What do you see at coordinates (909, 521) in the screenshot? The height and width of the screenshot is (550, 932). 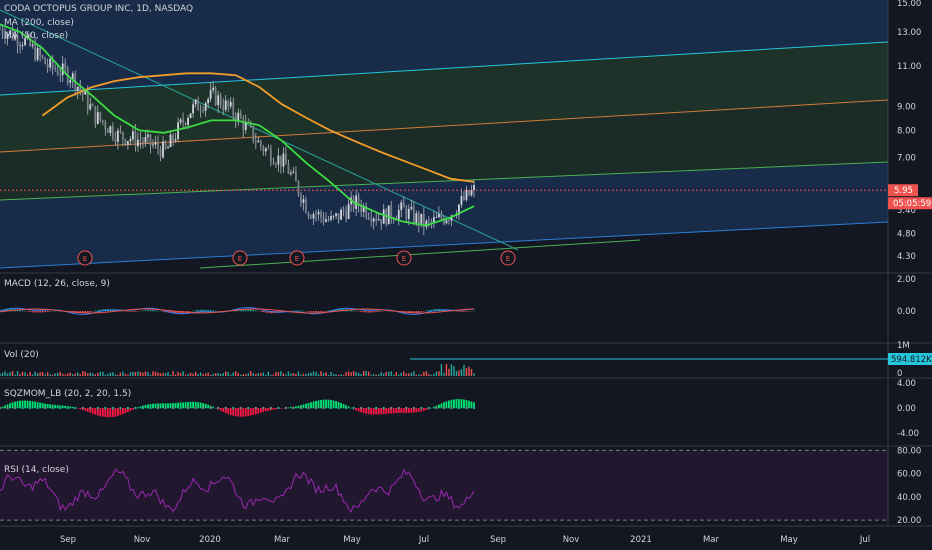 I see `rsi-tick-label: 20.00` at bounding box center [909, 521].